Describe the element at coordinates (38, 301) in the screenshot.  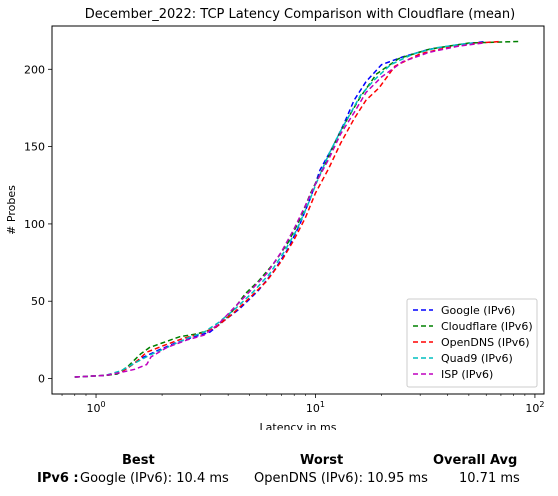
I see `y-tick-label: 50` at that location.